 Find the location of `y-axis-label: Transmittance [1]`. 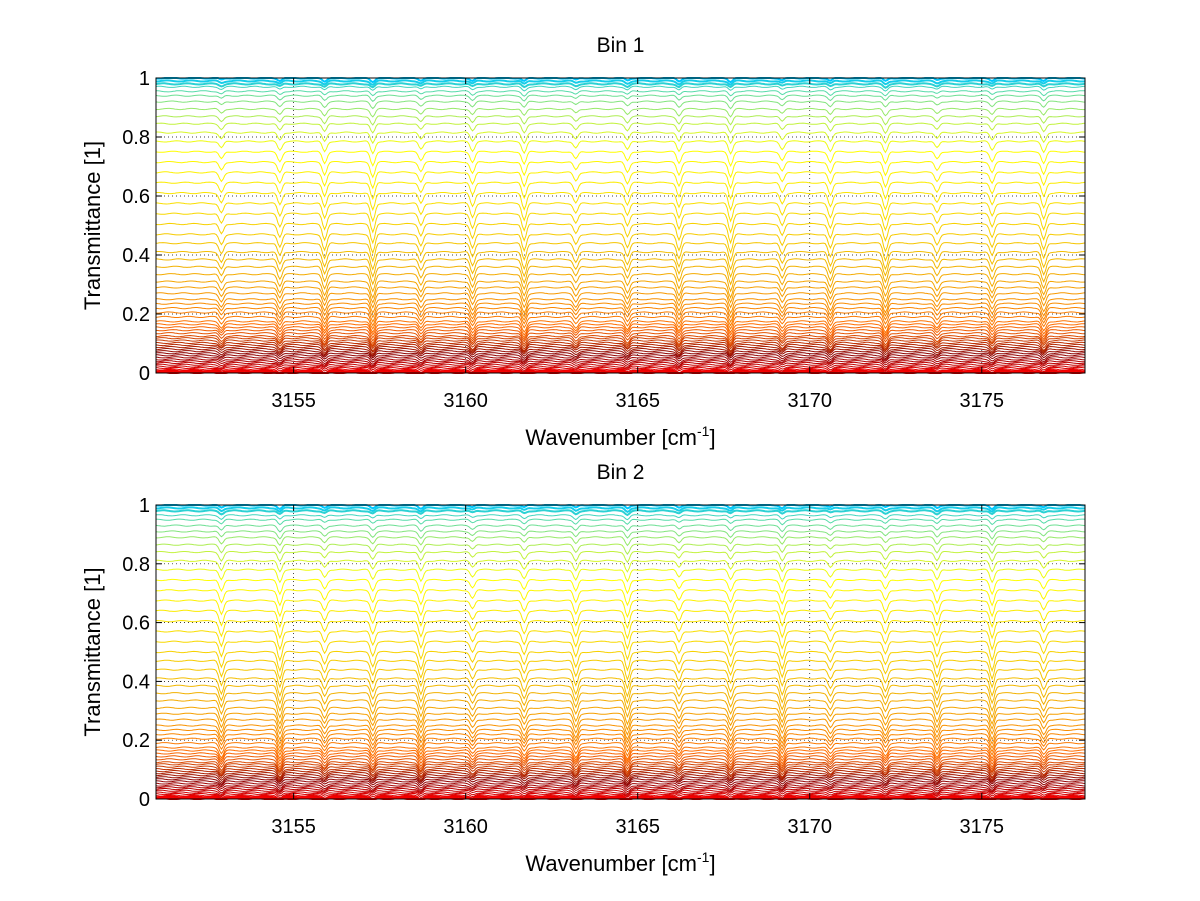

y-axis-label: Transmittance [1] is located at coordinates (92, 225).